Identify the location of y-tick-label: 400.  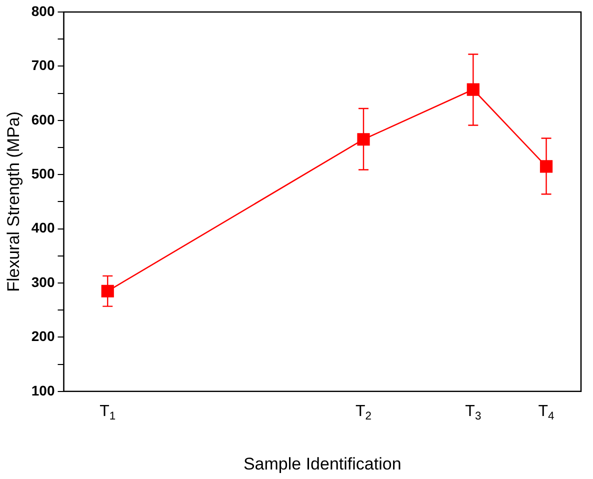
(43, 228).